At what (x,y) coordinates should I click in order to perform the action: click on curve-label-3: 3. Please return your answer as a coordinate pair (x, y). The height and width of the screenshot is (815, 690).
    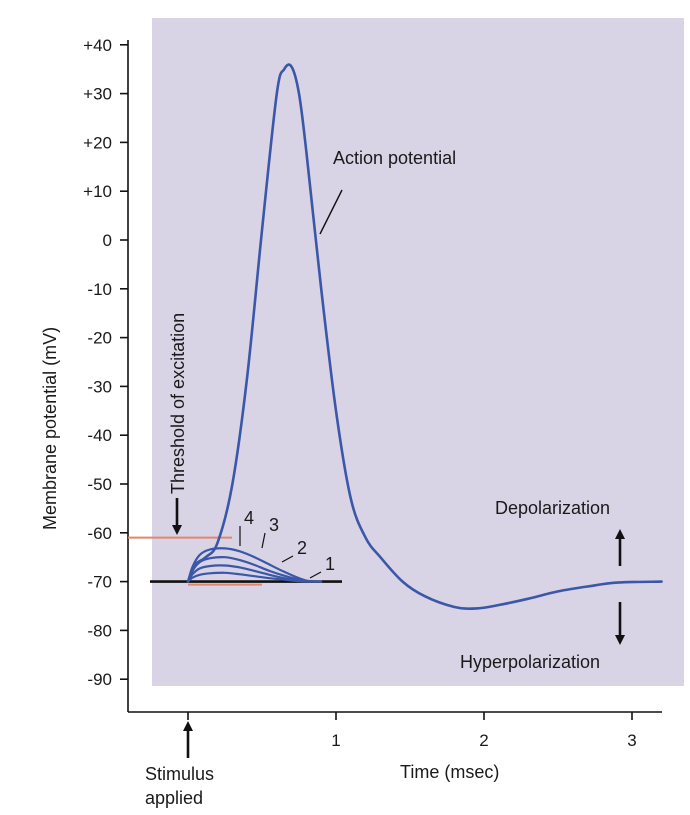
    Looking at the image, I should click on (274, 525).